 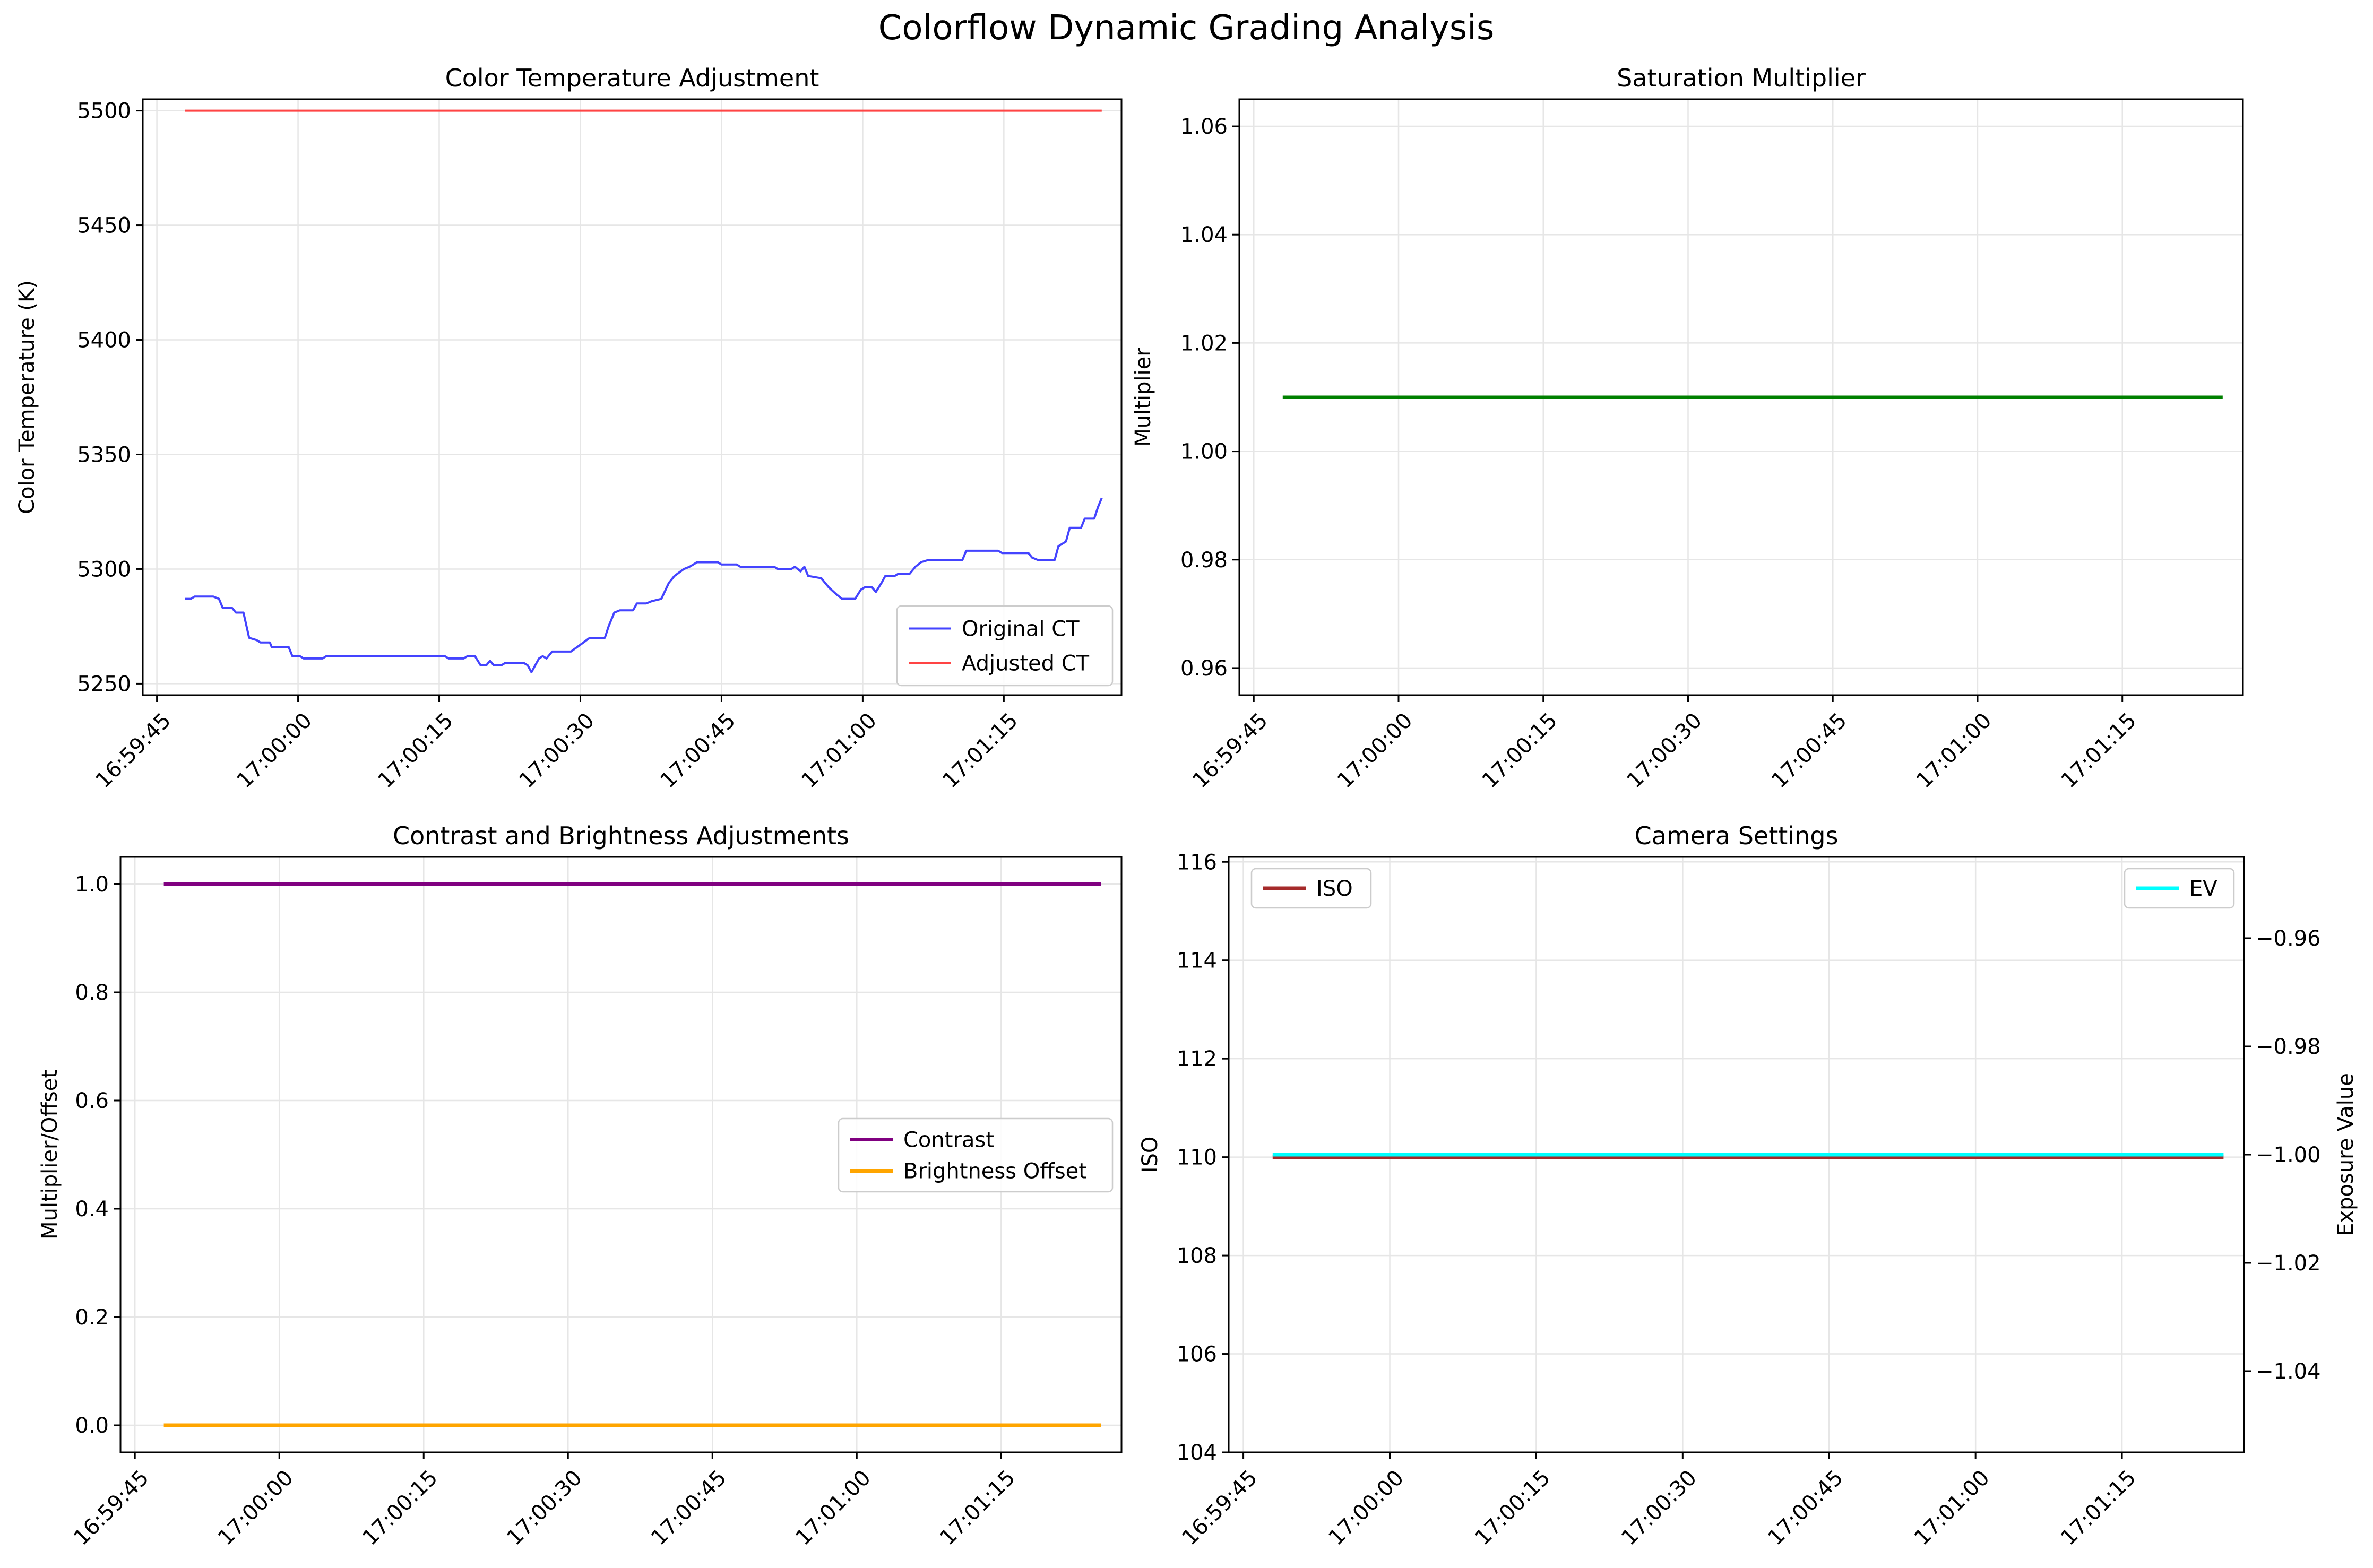 I want to click on series-line-original-ct, so click(x=644, y=585).